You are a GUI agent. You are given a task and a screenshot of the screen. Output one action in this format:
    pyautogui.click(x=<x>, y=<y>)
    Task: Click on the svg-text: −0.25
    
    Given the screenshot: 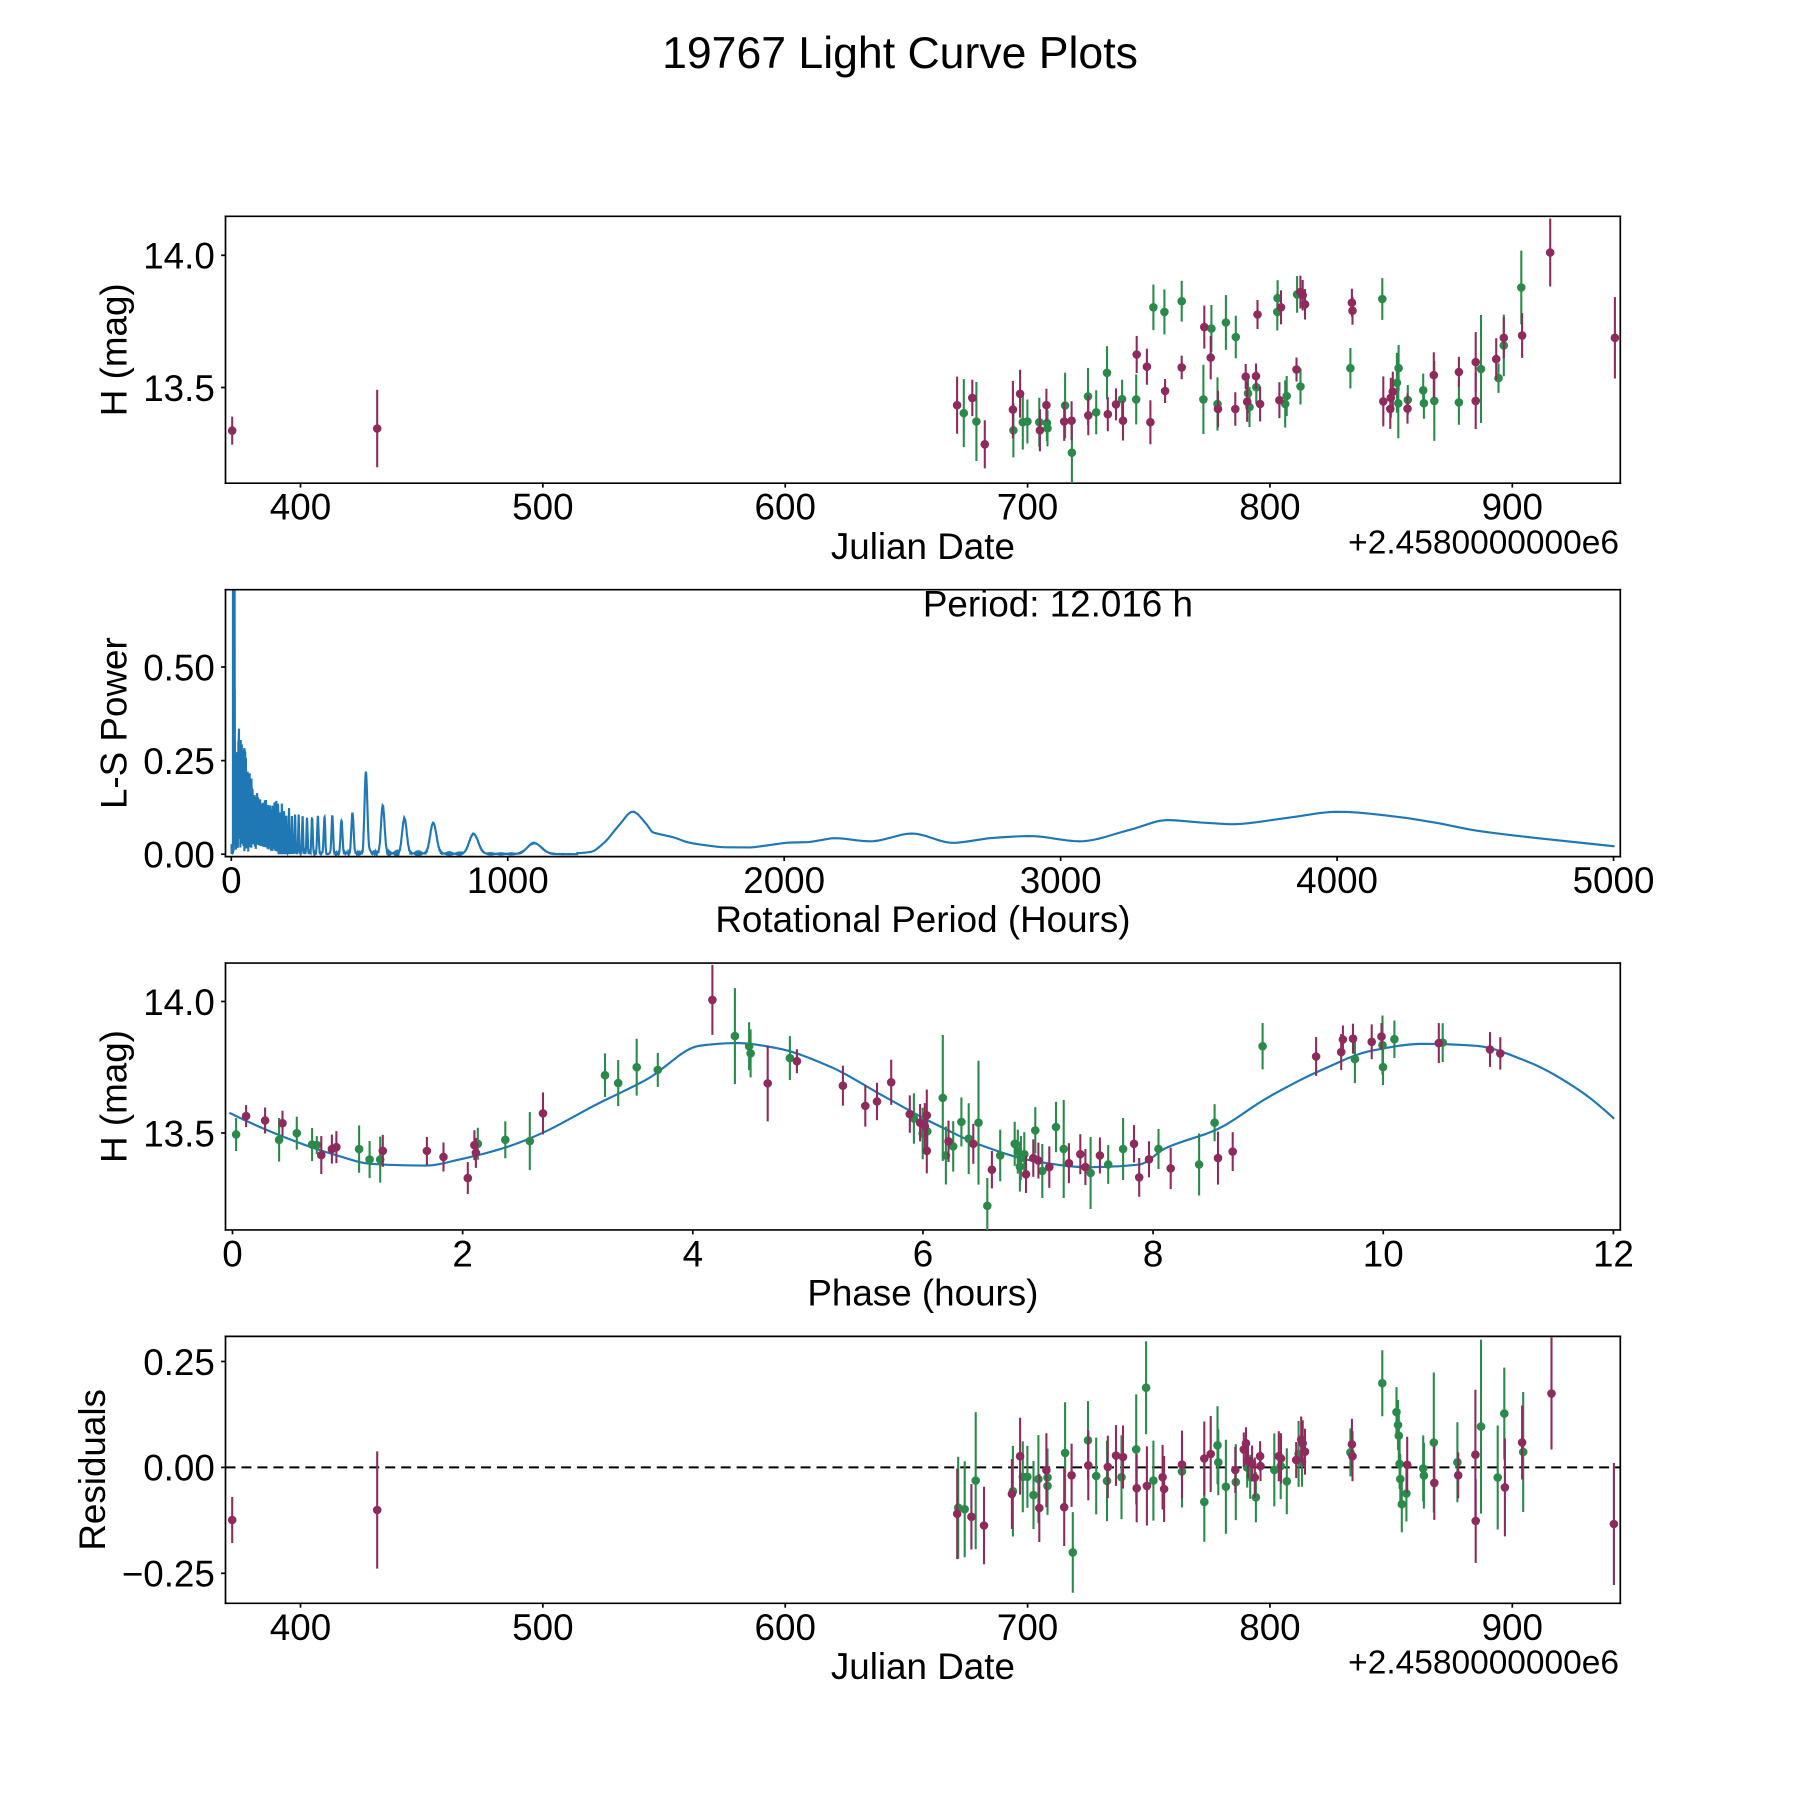 What is the action you would take?
    pyautogui.click(x=168, y=1574)
    